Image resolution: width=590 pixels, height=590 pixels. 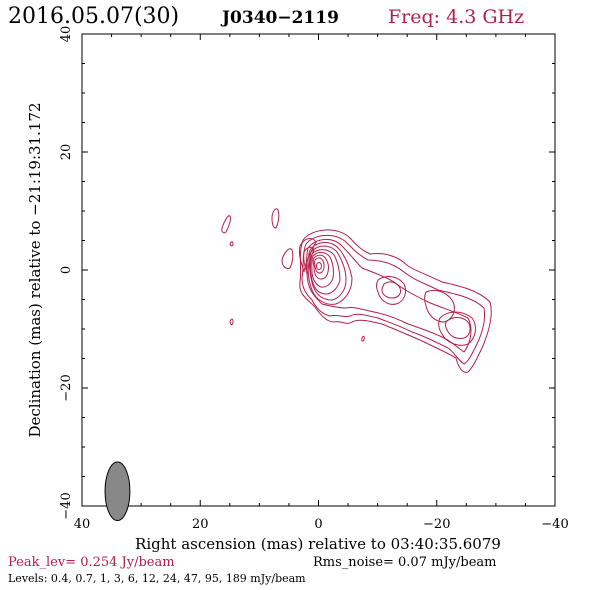 I want to click on restoring-beam, so click(x=117, y=491).